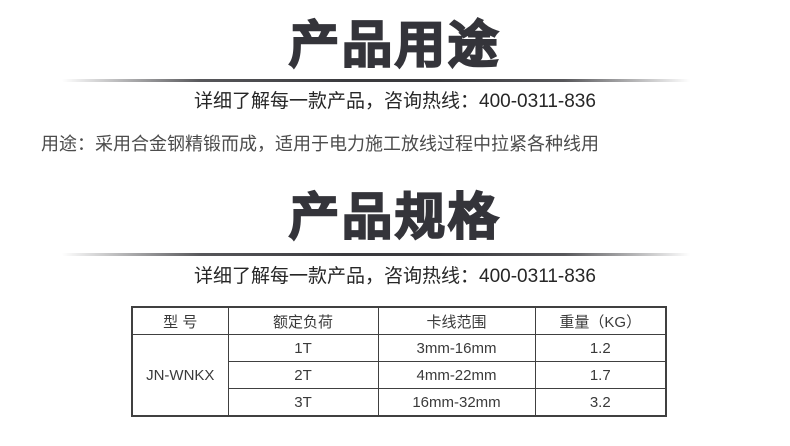  Describe the element at coordinates (376, 80) in the screenshot. I see `usage-divider-line` at that location.